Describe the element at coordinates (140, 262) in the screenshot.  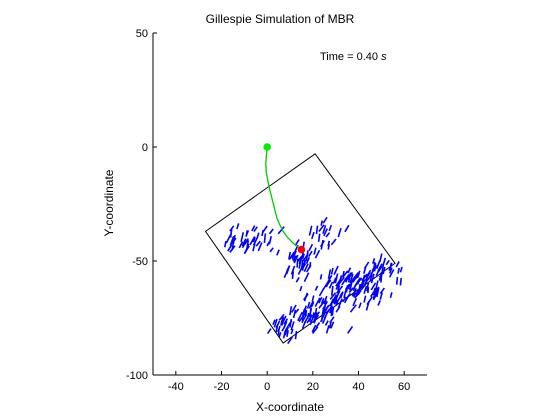
I see `y-tick-label: -50` at that location.